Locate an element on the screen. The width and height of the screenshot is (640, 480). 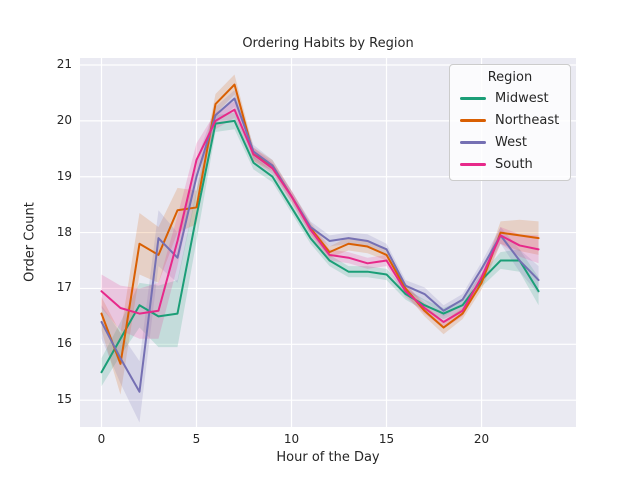
y-tick-label: 20 is located at coordinates (64, 119).